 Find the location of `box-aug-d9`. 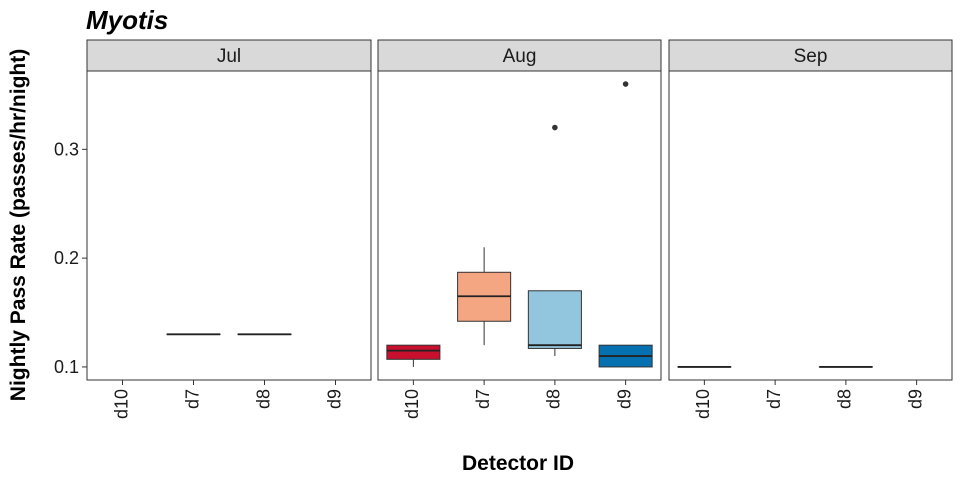

box-aug-d9 is located at coordinates (625, 224).